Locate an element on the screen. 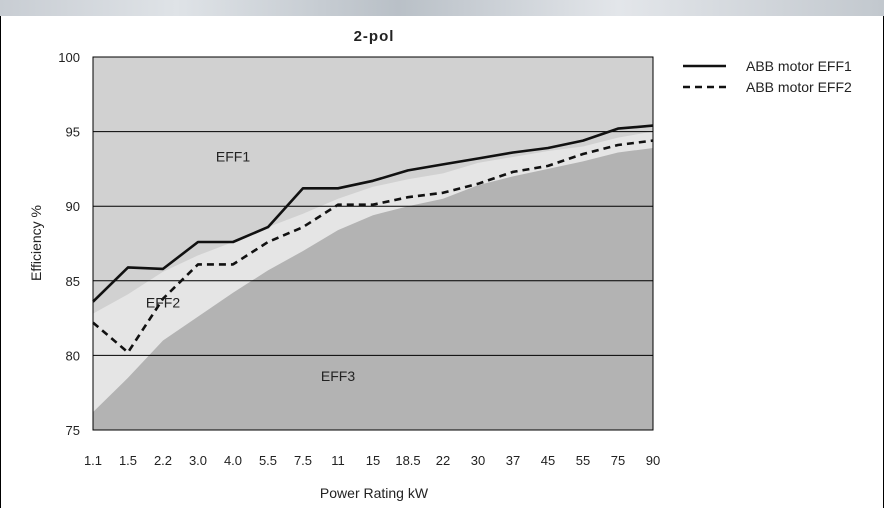  y-axis-title: Efficiency % is located at coordinates (36, 243).